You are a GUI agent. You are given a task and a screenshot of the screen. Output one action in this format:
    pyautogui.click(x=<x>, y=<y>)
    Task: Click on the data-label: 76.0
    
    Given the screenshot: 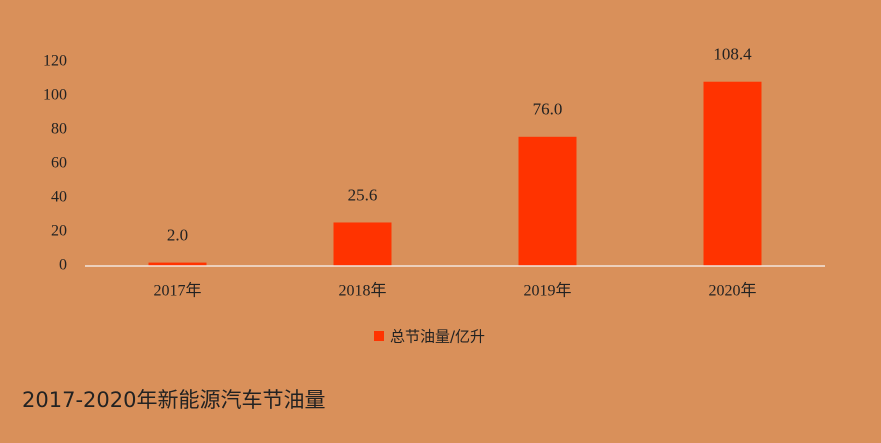 What is the action you would take?
    pyautogui.click(x=548, y=109)
    